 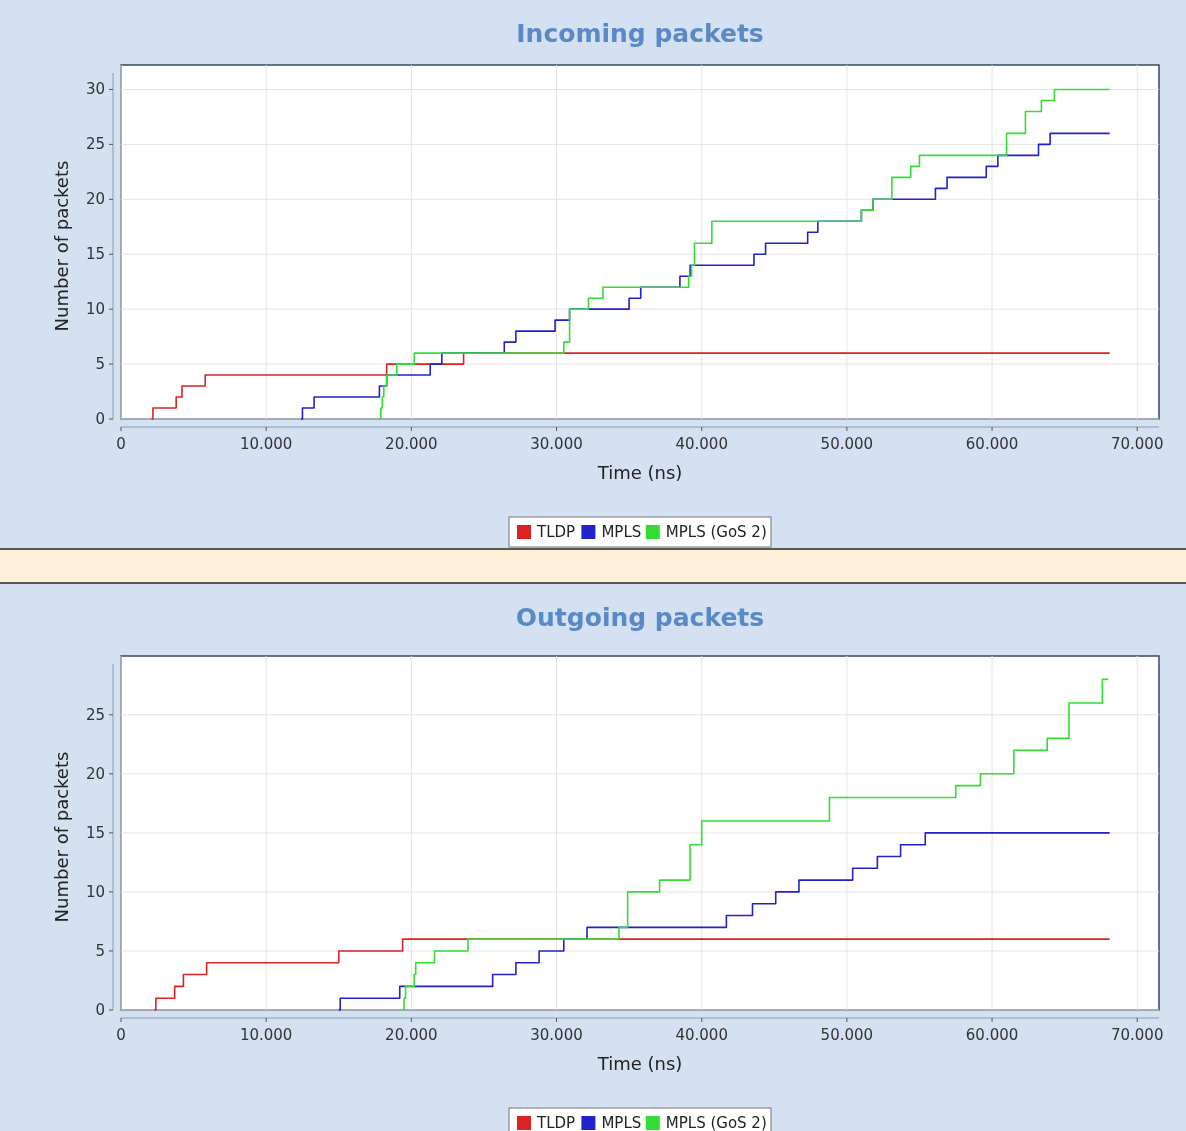 I want to click on chart-title: Outgoing packets, so click(x=640, y=617).